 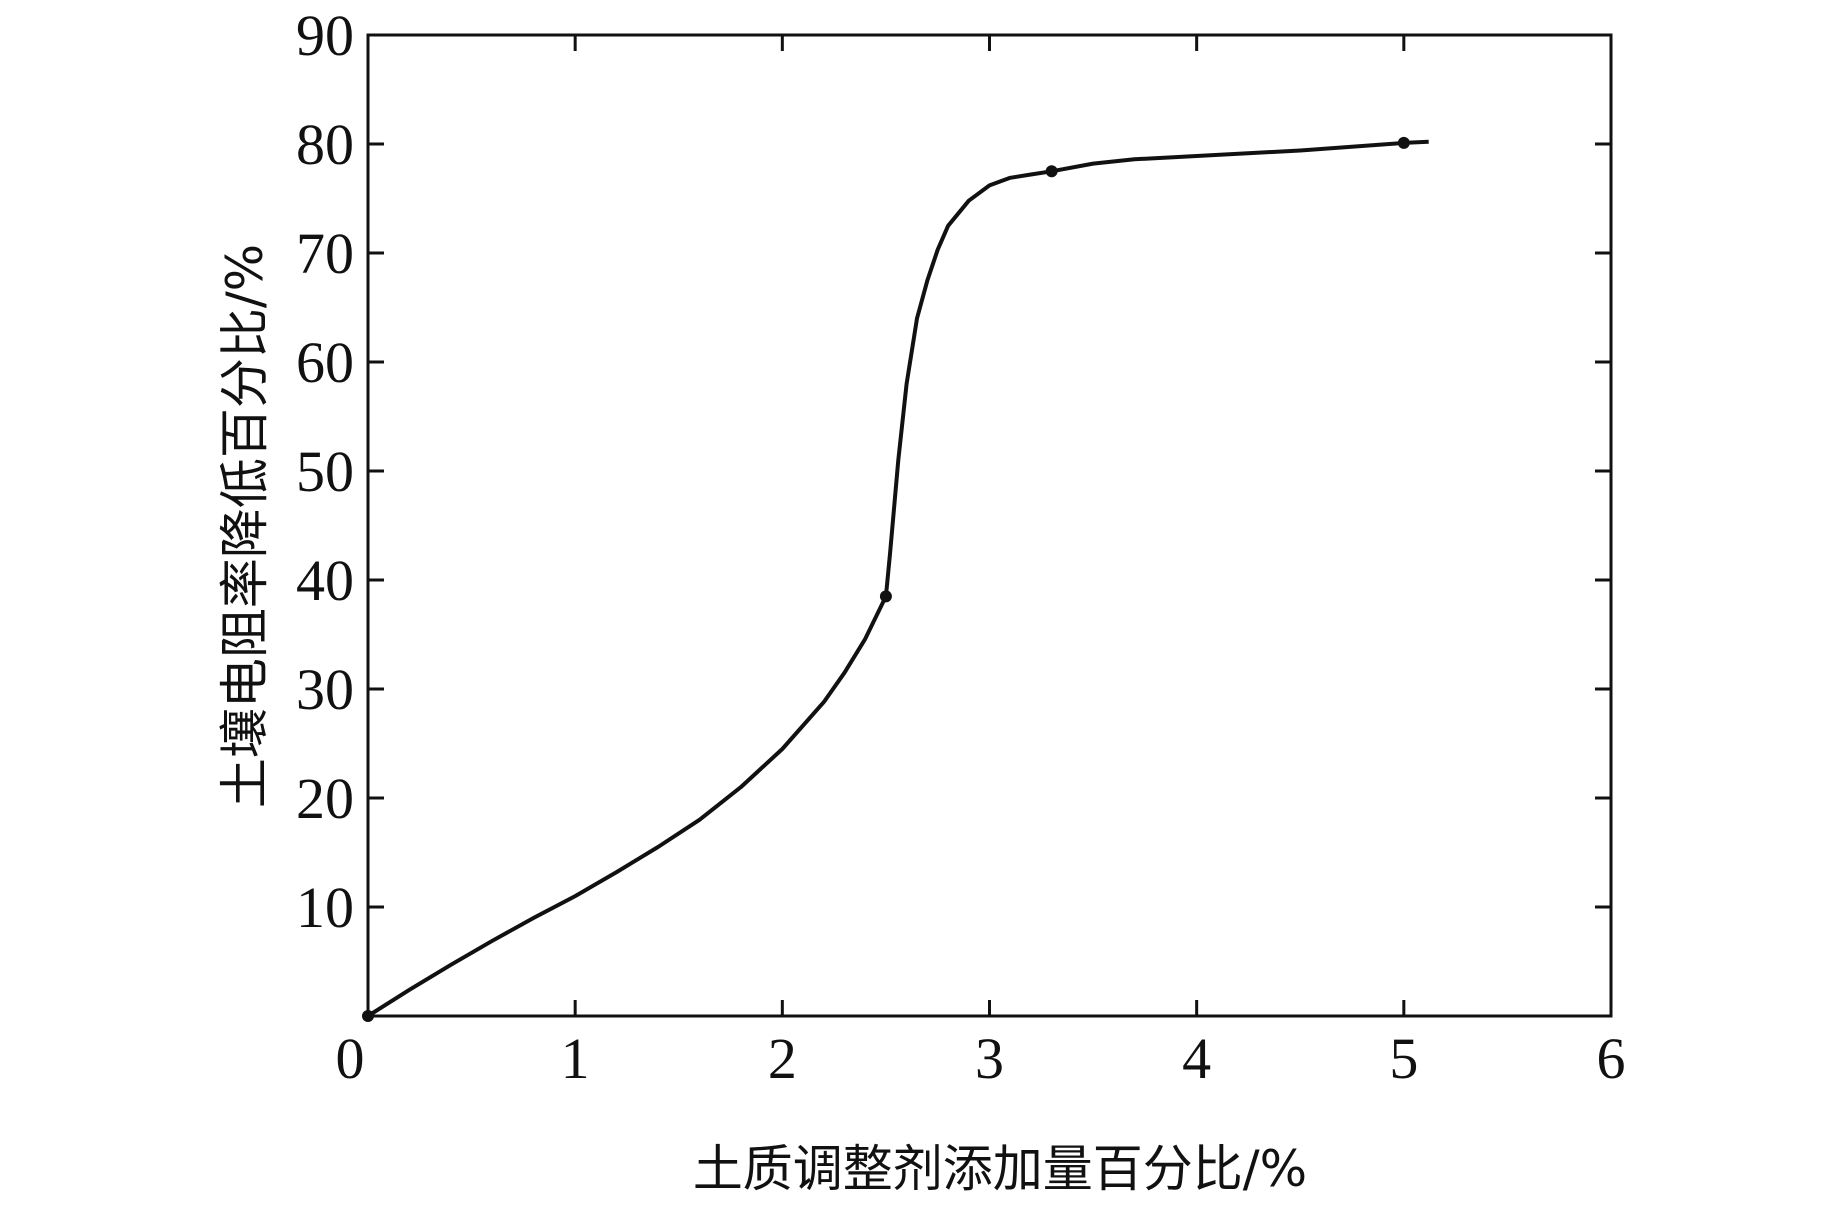 What do you see at coordinates (1403, 1058) in the screenshot?
I see `x-tick-label: 5` at bounding box center [1403, 1058].